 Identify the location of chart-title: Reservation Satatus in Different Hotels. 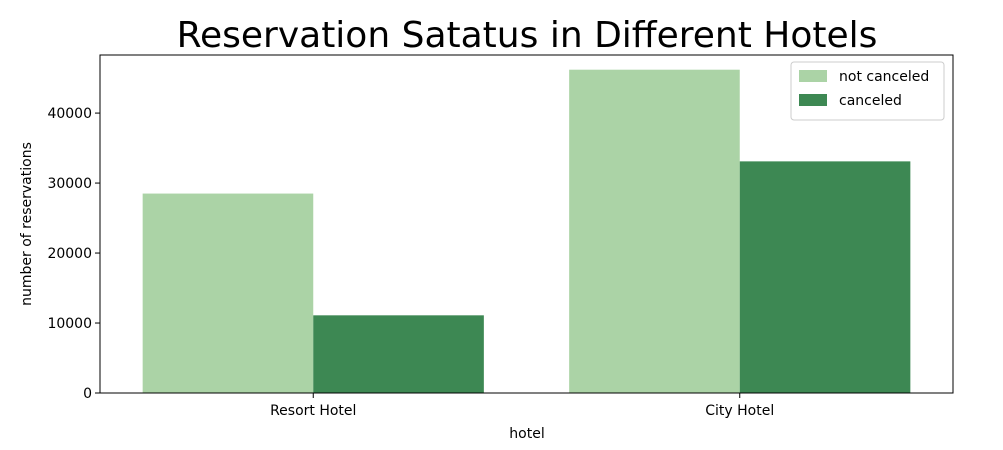
(527, 35).